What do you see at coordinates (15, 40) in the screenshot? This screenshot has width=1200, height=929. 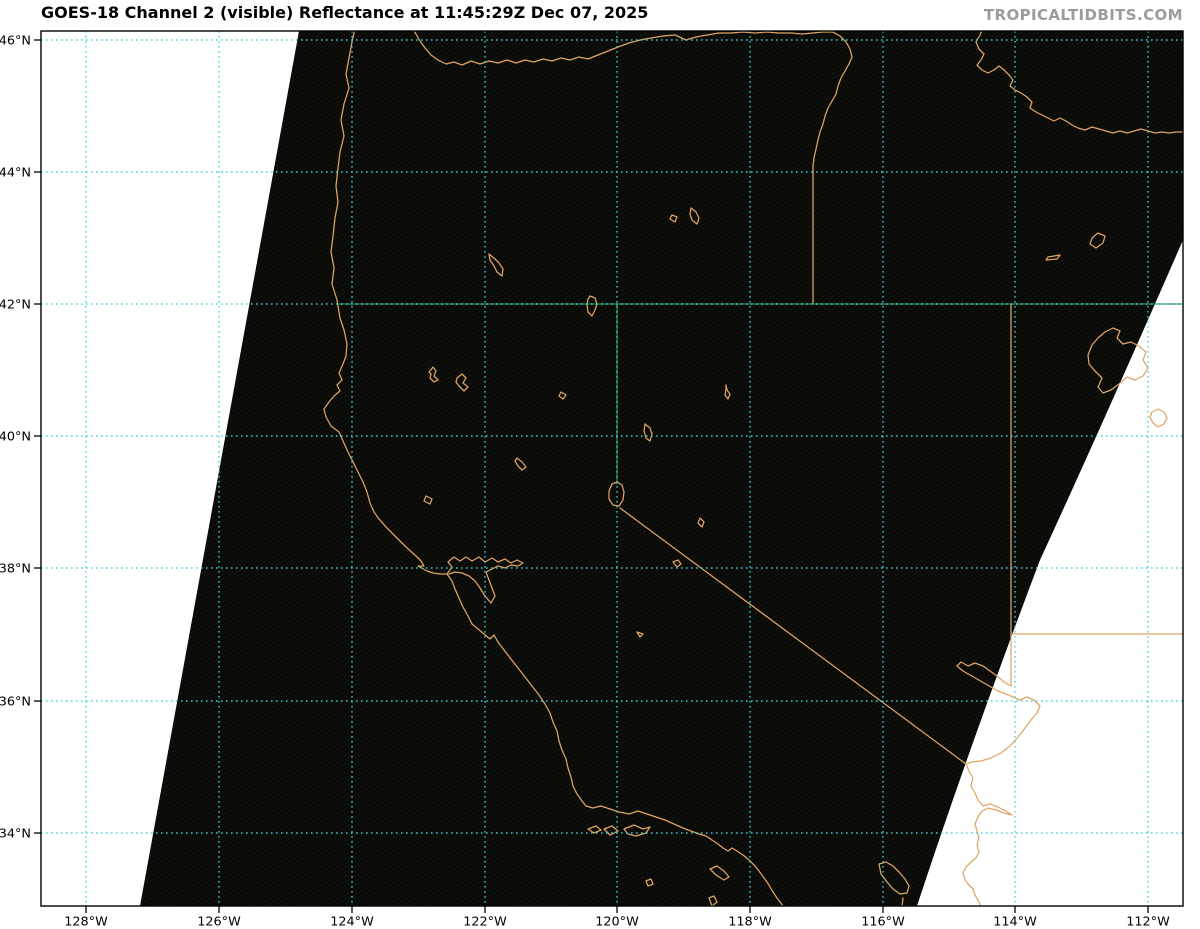 I see `lat-tick-label: 46°N` at bounding box center [15, 40].